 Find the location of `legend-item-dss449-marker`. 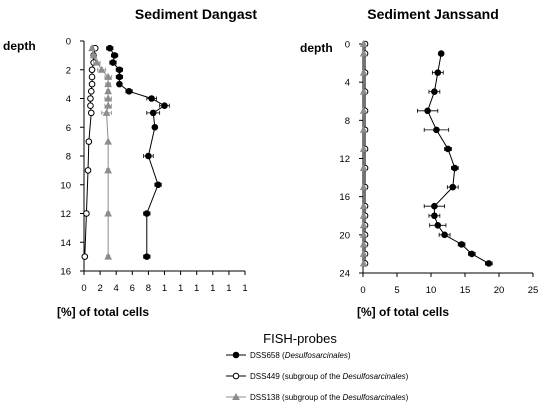

legend-item-dss449-marker is located at coordinates (236, 376).